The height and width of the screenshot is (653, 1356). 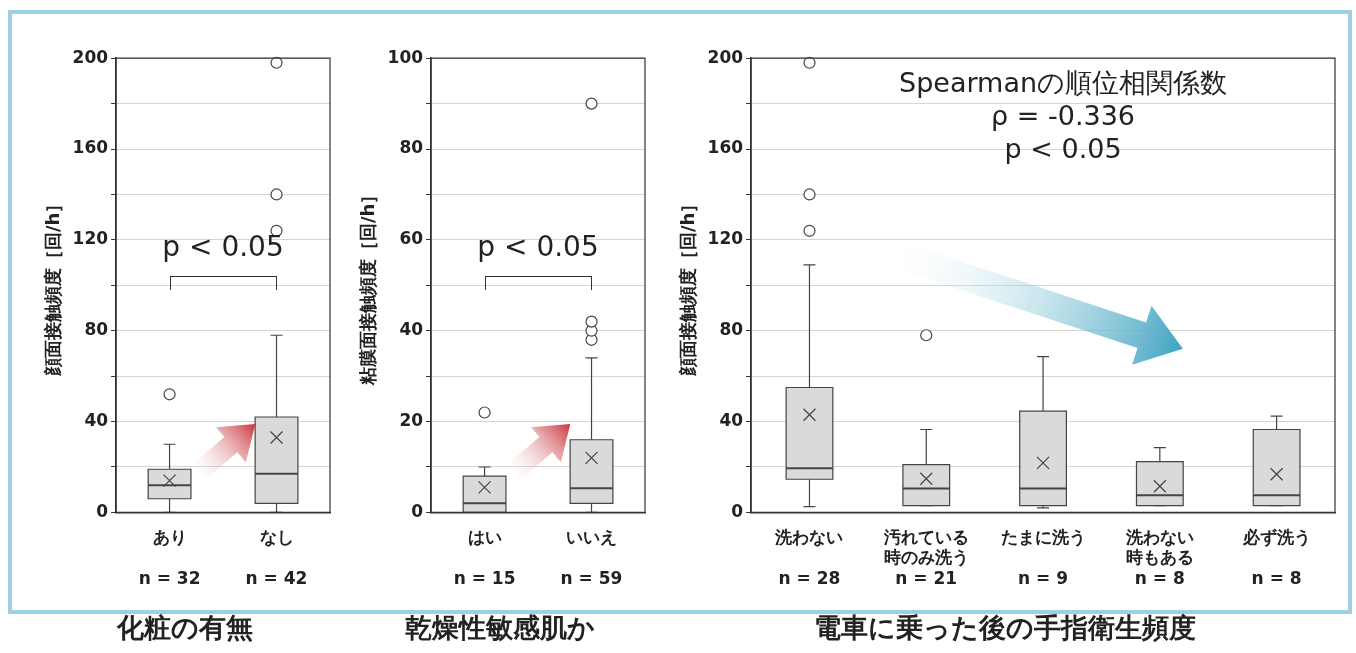 I want to click on y-tick-label: 100, so click(x=405, y=56).